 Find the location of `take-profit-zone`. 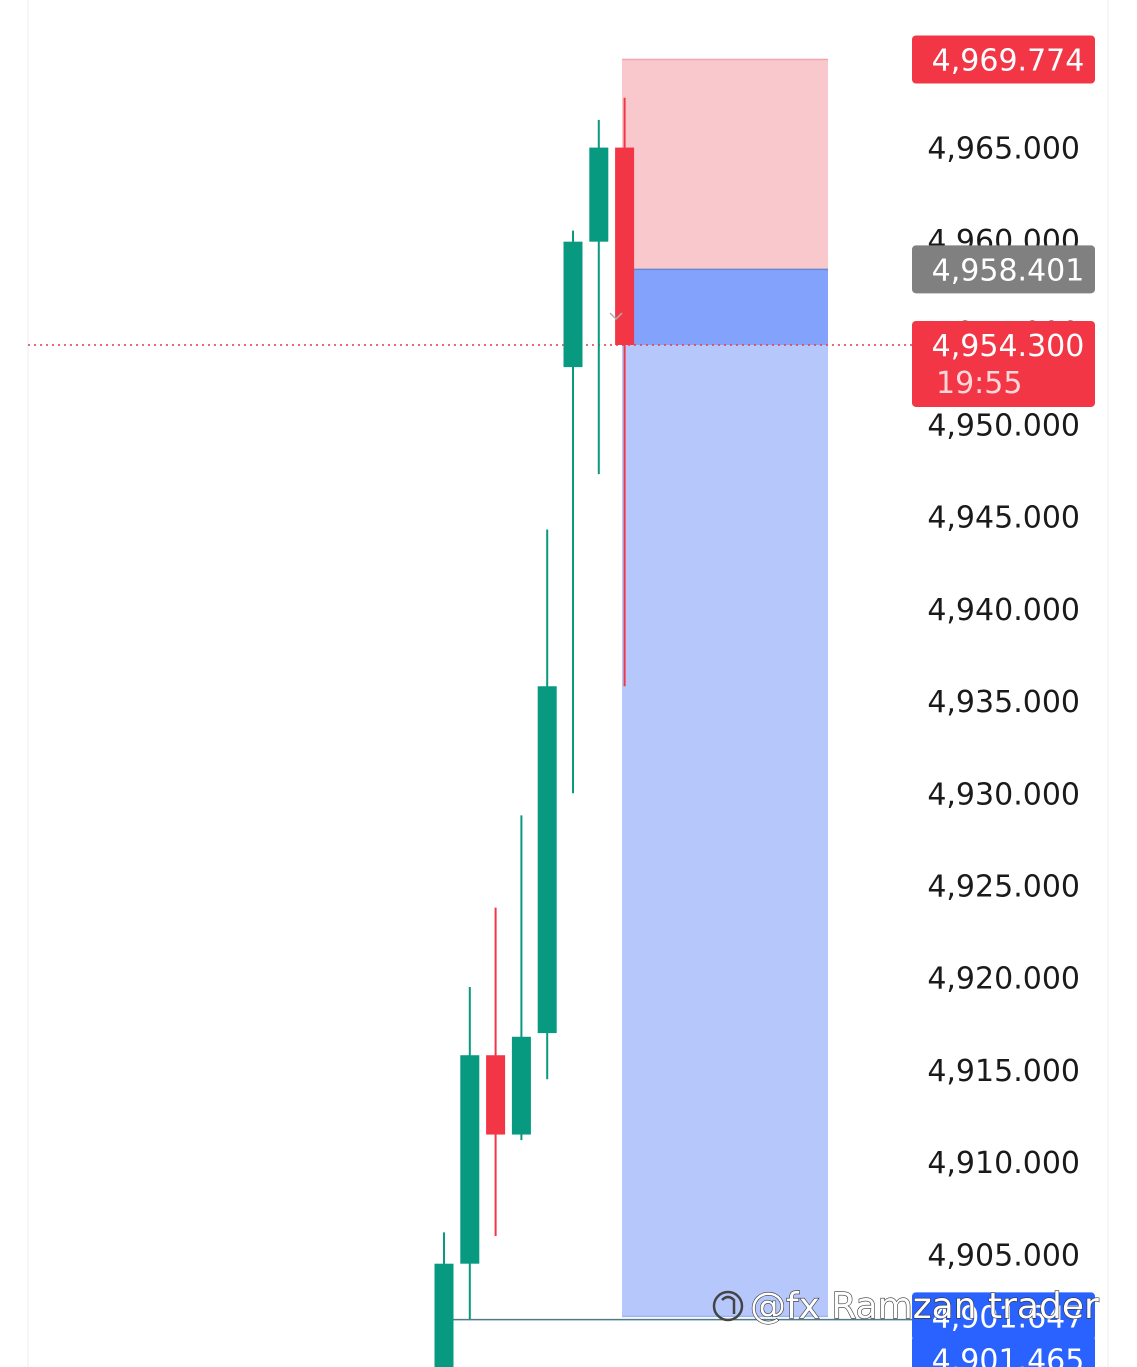

take-profit-zone is located at coordinates (725, 793).